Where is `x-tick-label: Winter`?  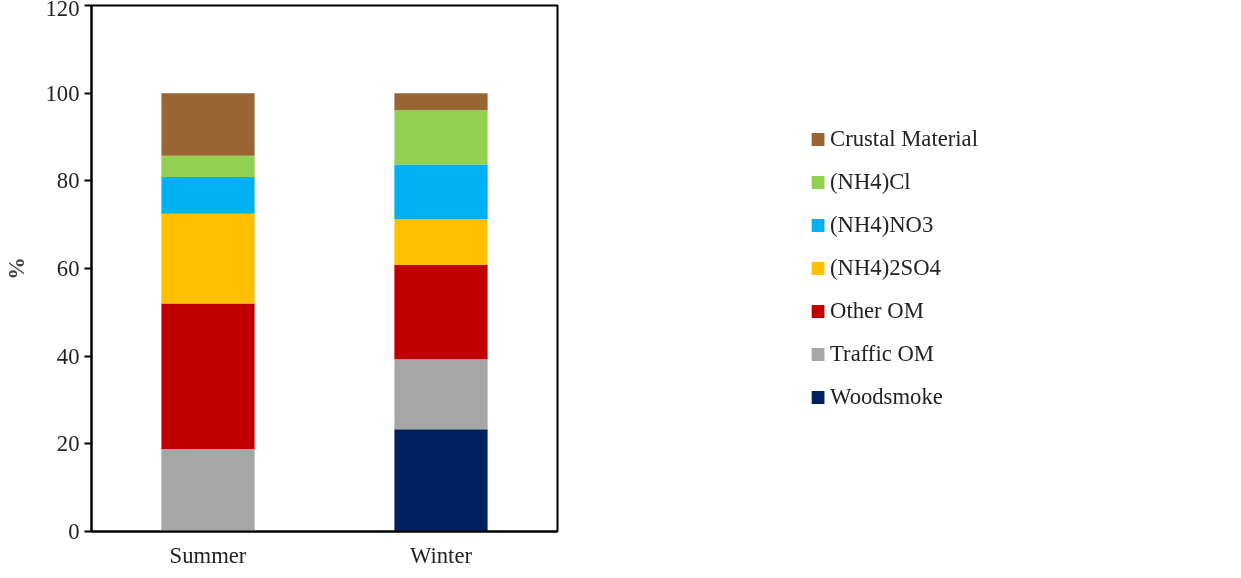
x-tick-label: Winter is located at coordinates (441, 555).